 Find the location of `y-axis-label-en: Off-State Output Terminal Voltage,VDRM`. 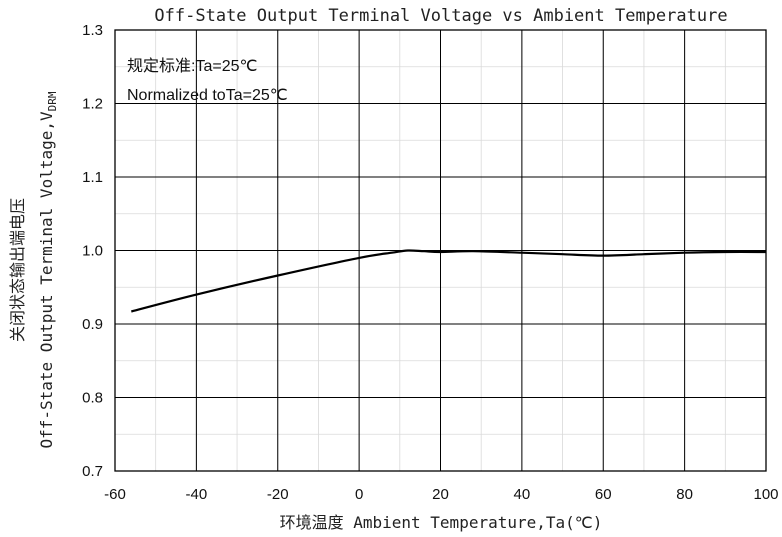

y-axis-label-en: Off-State Output Terminal Voltage,VDRM is located at coordinates (48, 269).